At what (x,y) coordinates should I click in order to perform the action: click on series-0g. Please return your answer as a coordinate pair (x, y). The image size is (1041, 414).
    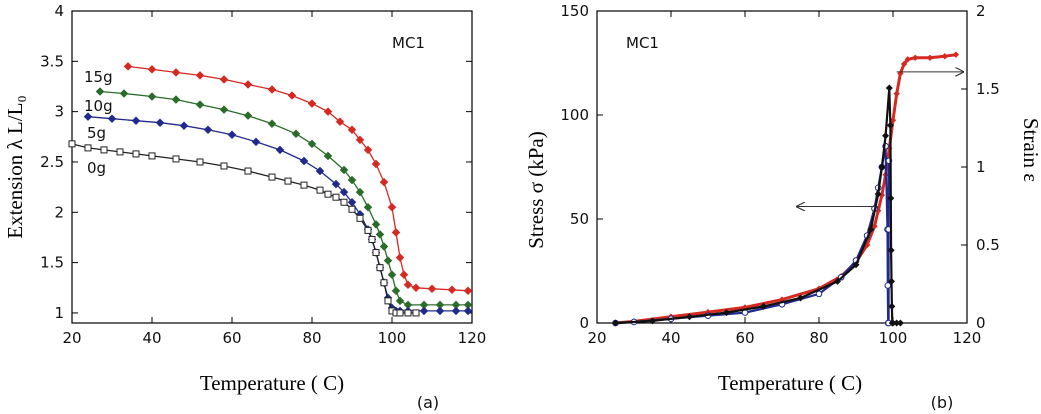
    Looking at the image, I should click on (244, 228).